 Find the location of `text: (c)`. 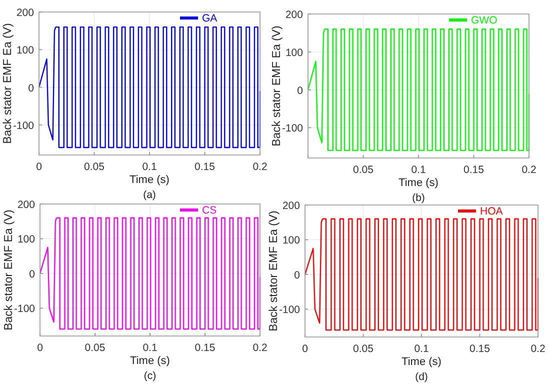

text: (c) is located at coordinates (150, 376).